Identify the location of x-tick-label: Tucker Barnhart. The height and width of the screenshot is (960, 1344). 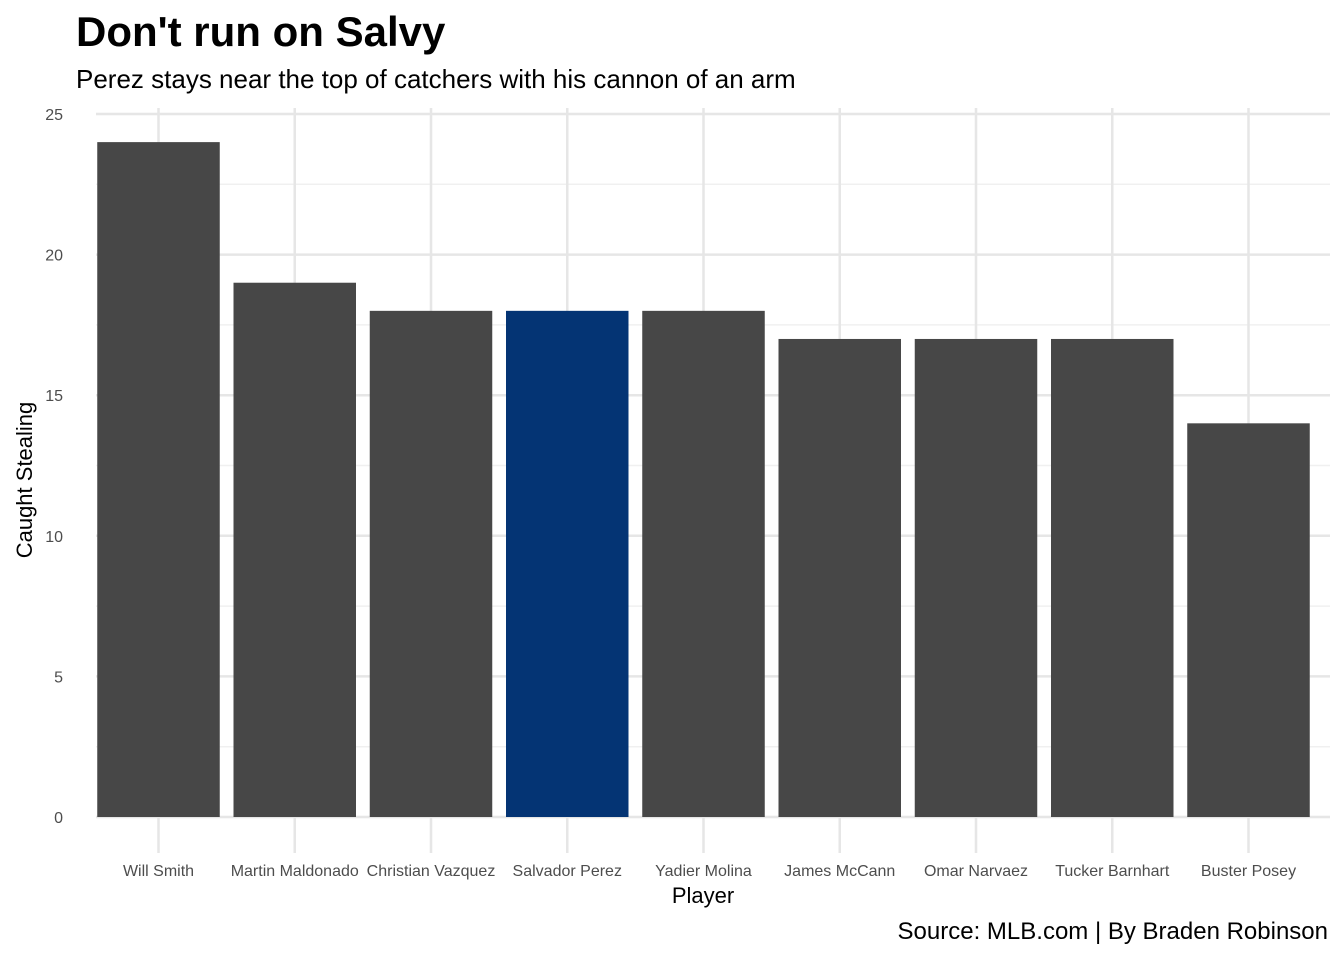
(1112, 871).